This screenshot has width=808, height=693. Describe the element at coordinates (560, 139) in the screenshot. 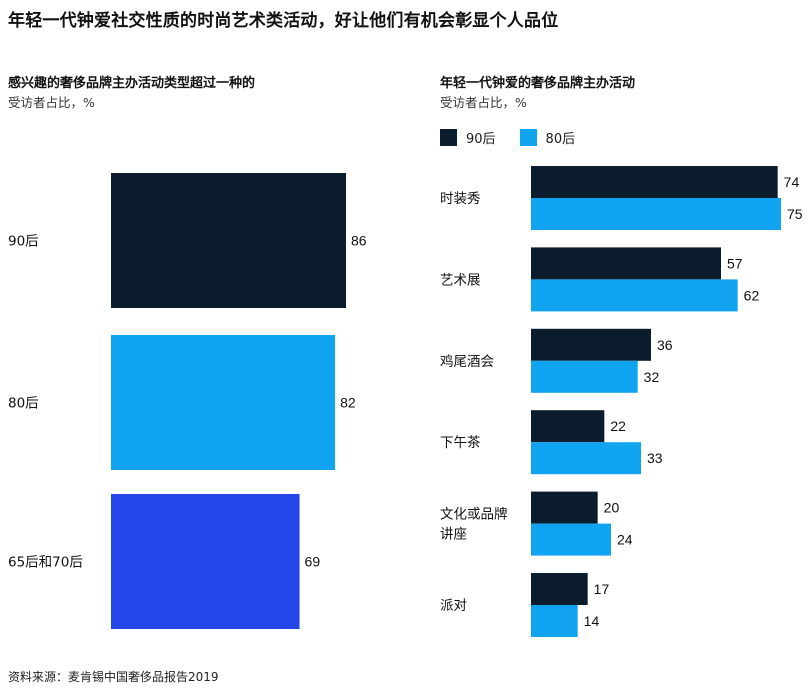

I see `legend-label-80: 80后` at that location.